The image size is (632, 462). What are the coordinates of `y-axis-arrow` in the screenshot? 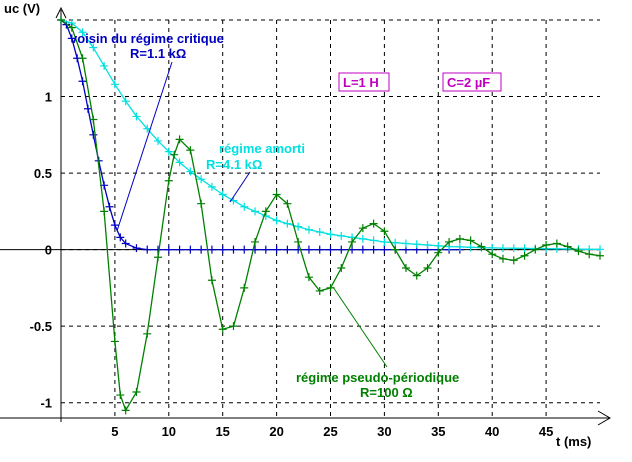 It's located at (61, 12).